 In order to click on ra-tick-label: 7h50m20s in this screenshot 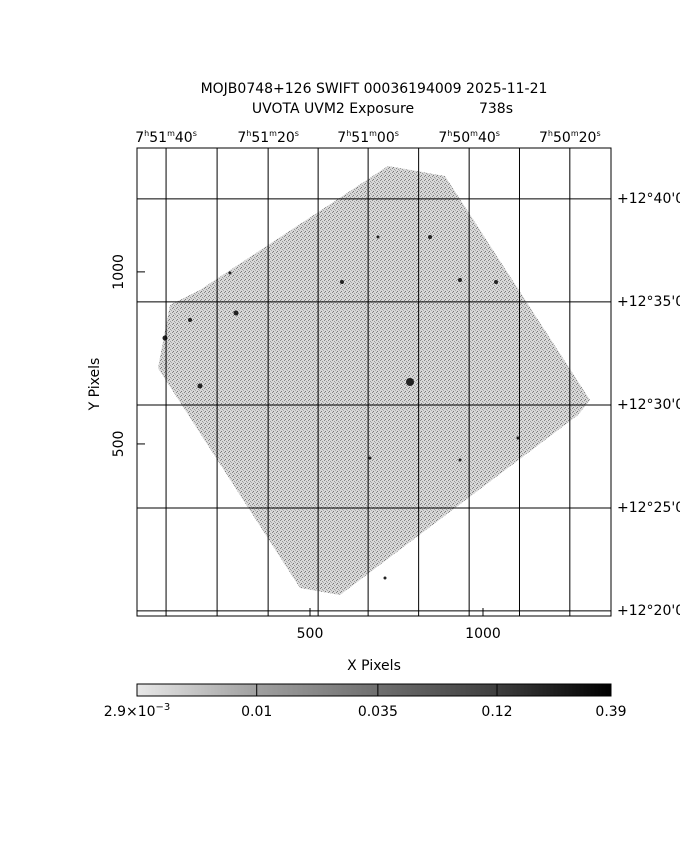, I will do `click(570, 137)`.